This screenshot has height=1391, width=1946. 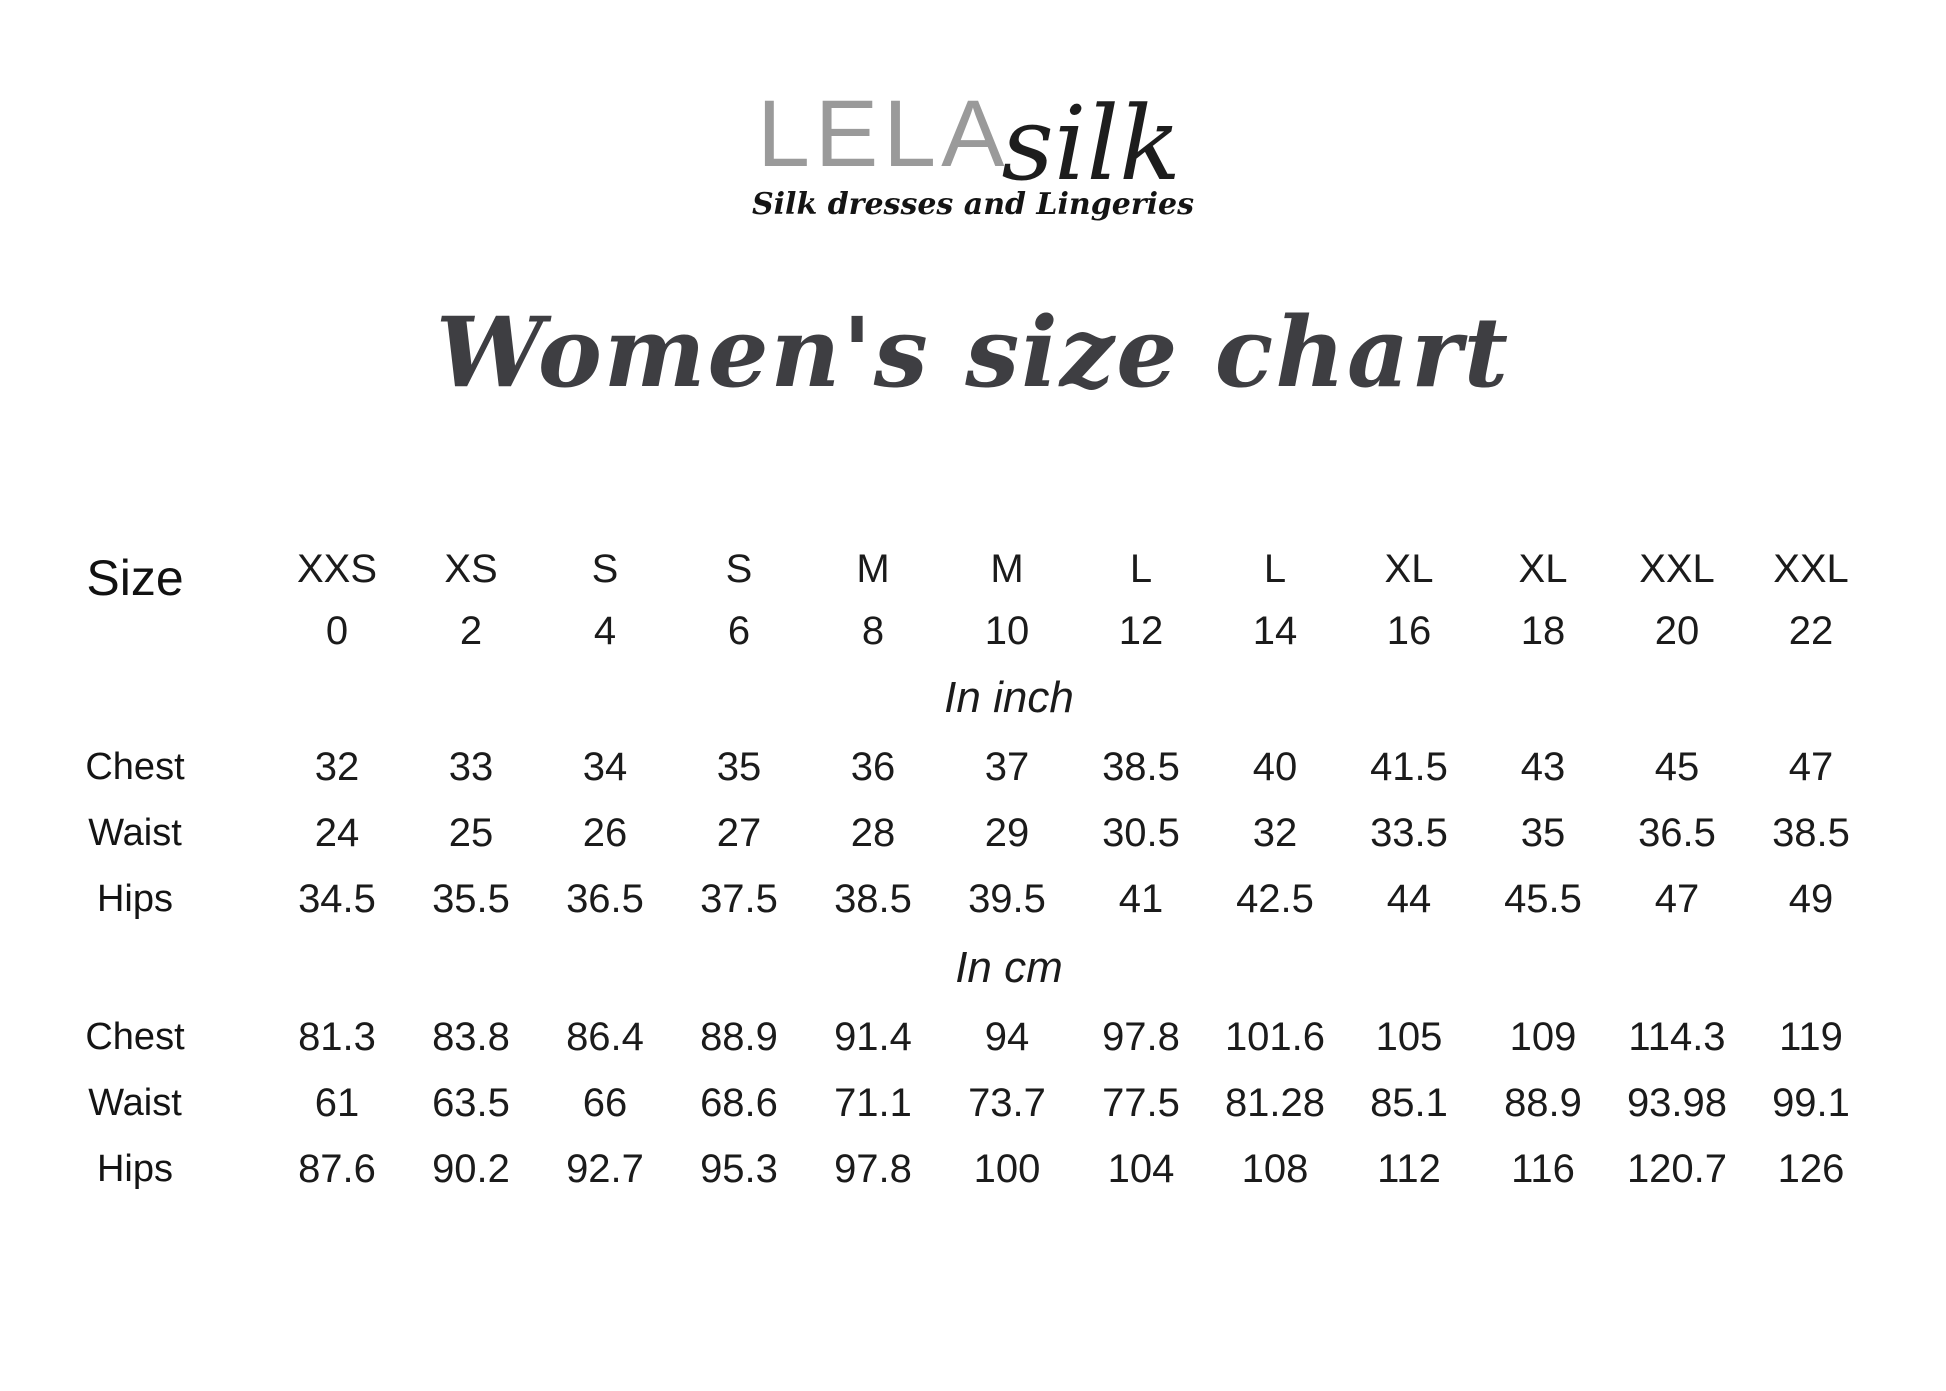 What do you see at coordinates (471, 569) in the screenshot?
I see `size-label: XS` at bounding box center [471, 569].